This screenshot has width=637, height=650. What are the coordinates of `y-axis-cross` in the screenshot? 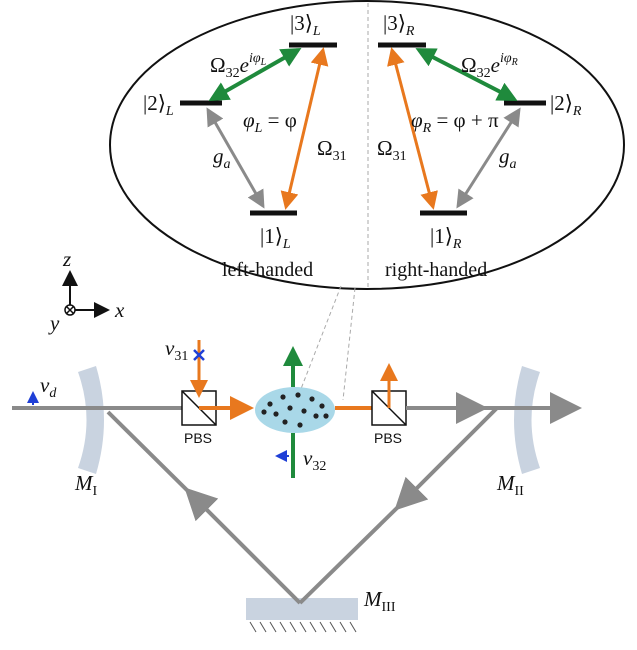 It's located at (70, 310).